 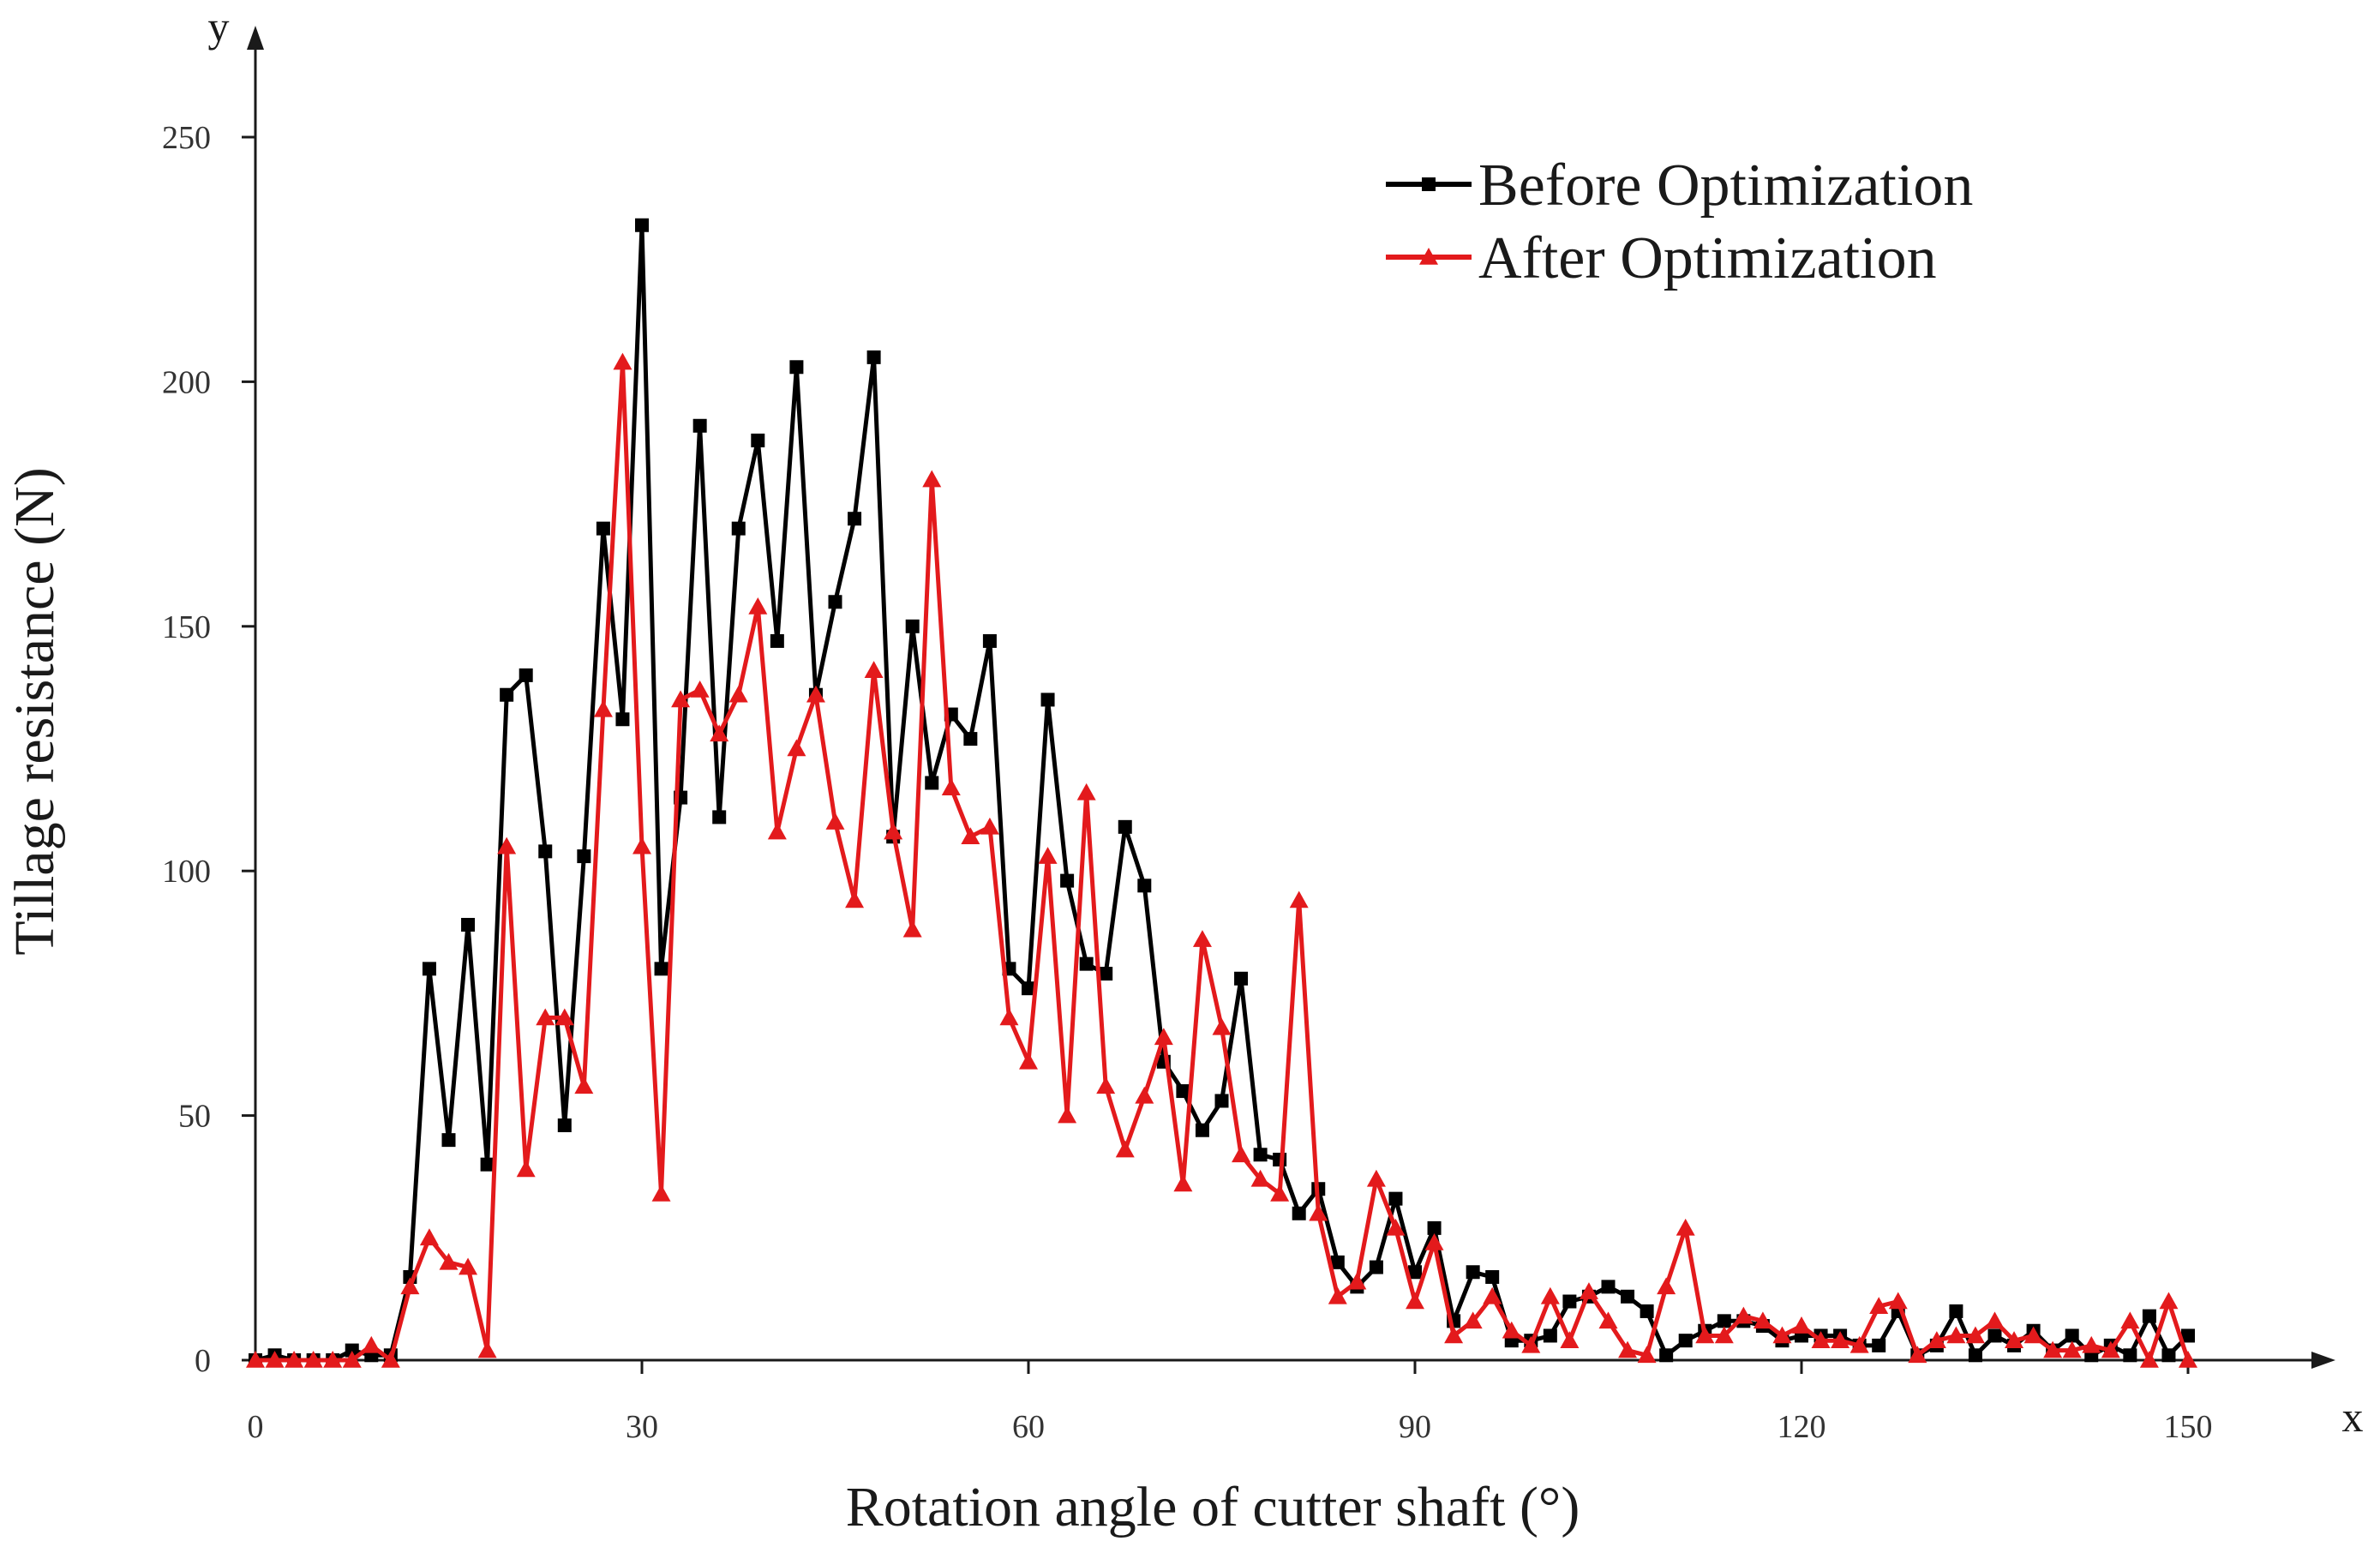 I want to click on y-axis-letter: y, so click(x=219, y=27).